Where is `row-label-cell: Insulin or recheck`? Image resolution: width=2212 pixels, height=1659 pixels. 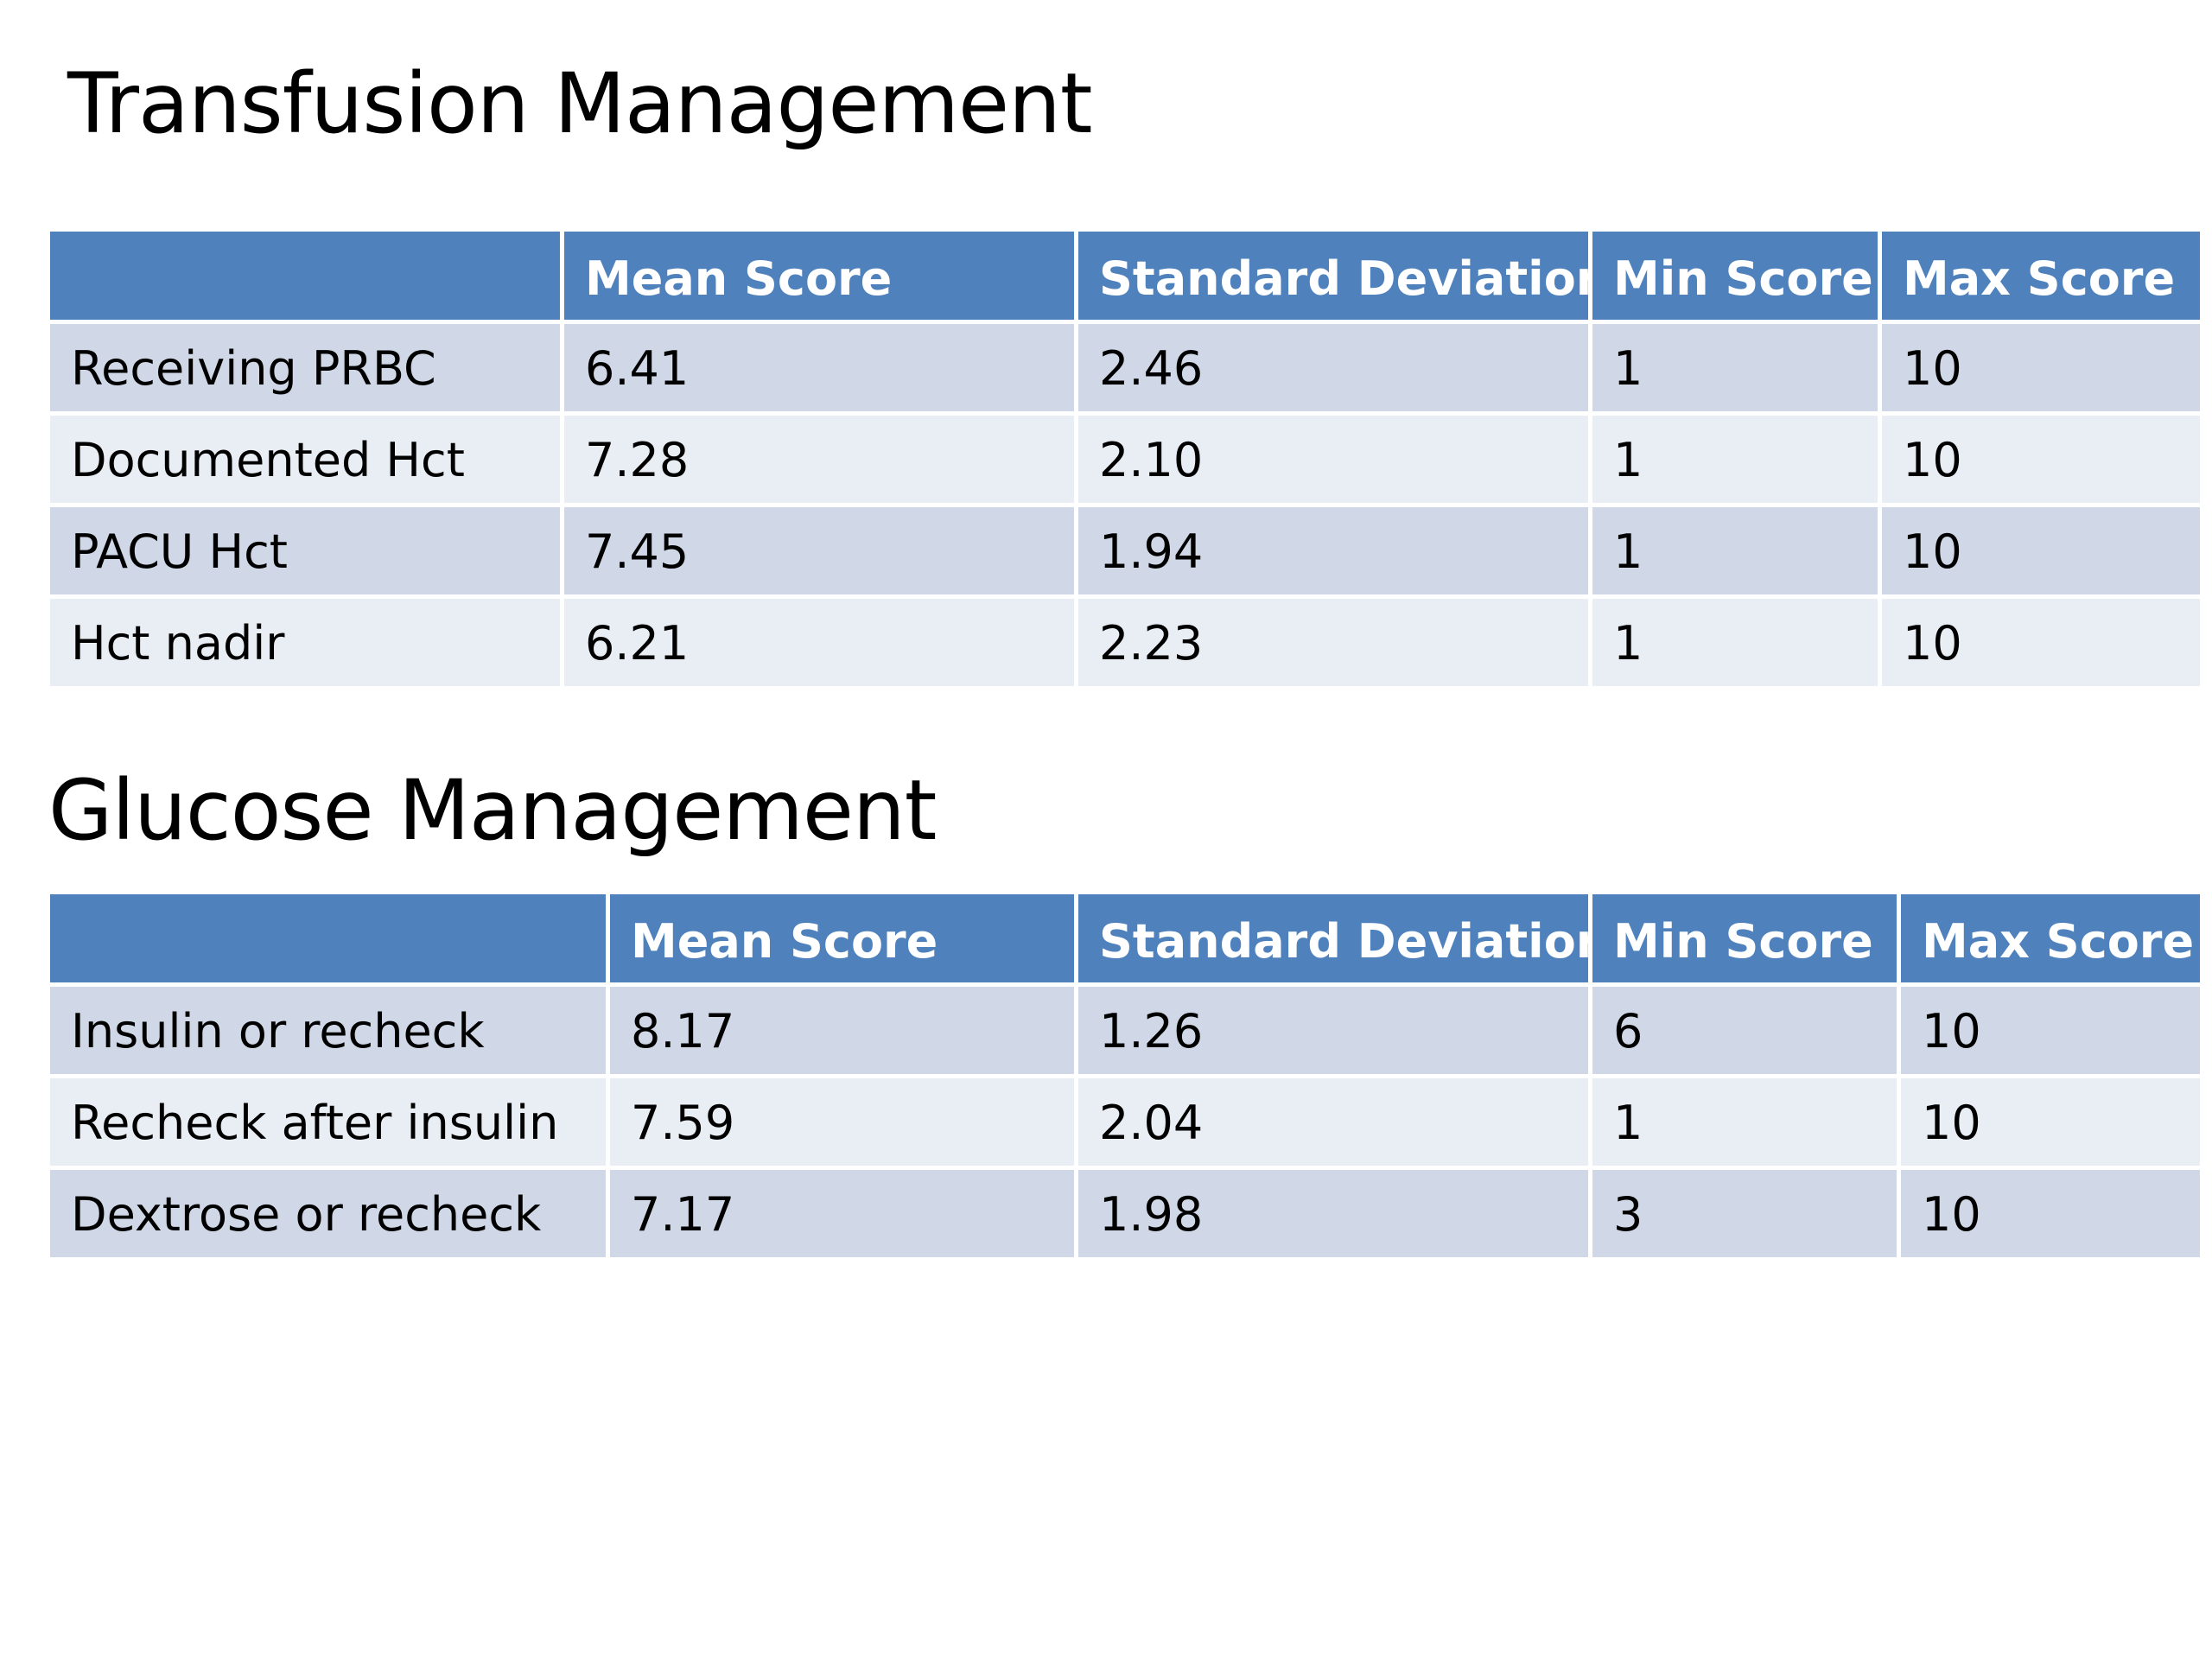
row-label-cell: Insulin or recheck is located at coordinates (328, 1030).